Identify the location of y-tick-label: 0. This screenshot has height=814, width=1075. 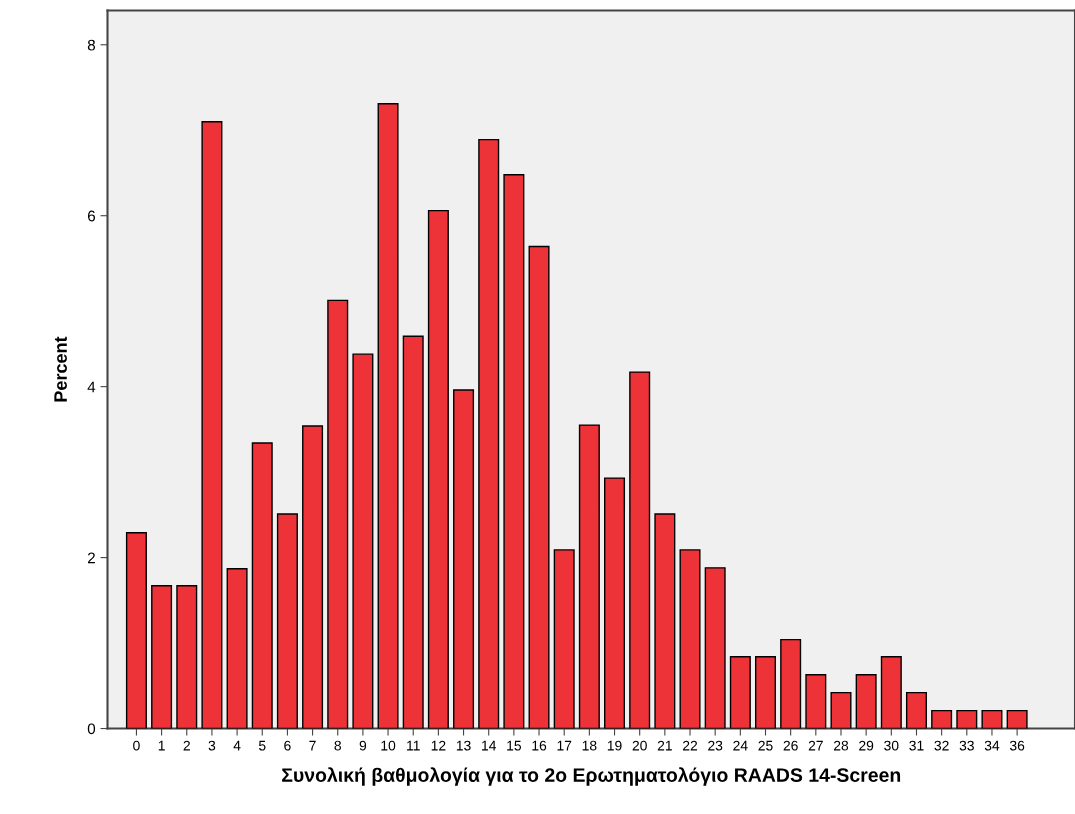
(91, 729).